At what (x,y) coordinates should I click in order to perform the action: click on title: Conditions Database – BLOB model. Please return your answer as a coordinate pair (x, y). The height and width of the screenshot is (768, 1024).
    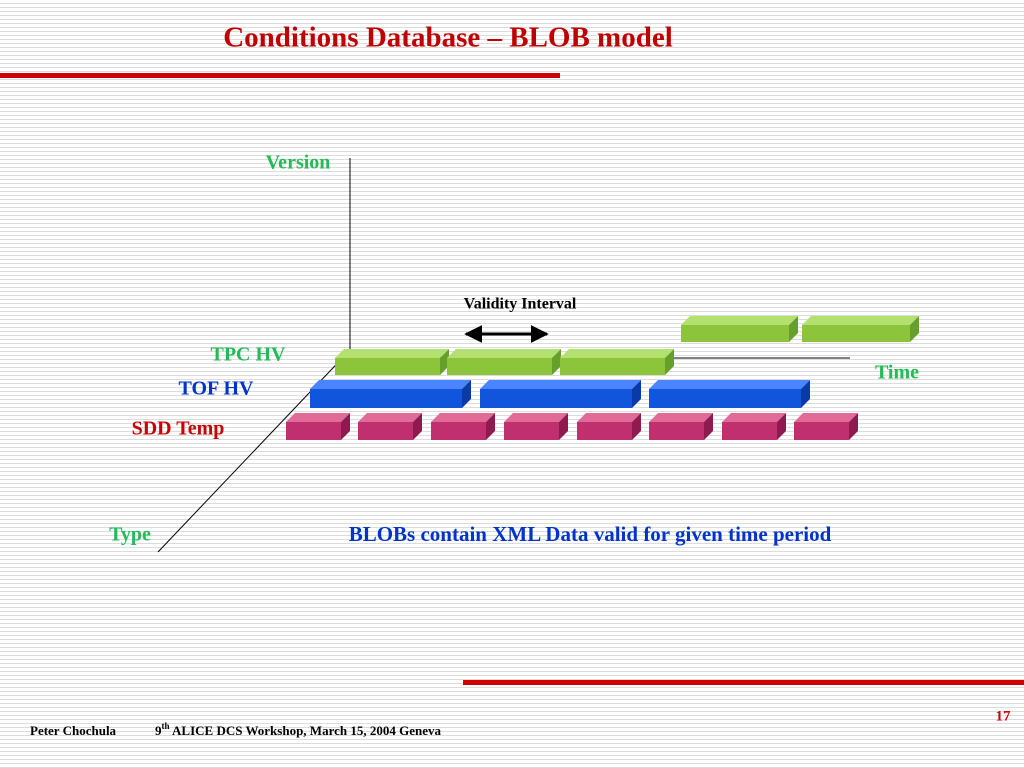
    Looking at the image, I should click on (448, 38).